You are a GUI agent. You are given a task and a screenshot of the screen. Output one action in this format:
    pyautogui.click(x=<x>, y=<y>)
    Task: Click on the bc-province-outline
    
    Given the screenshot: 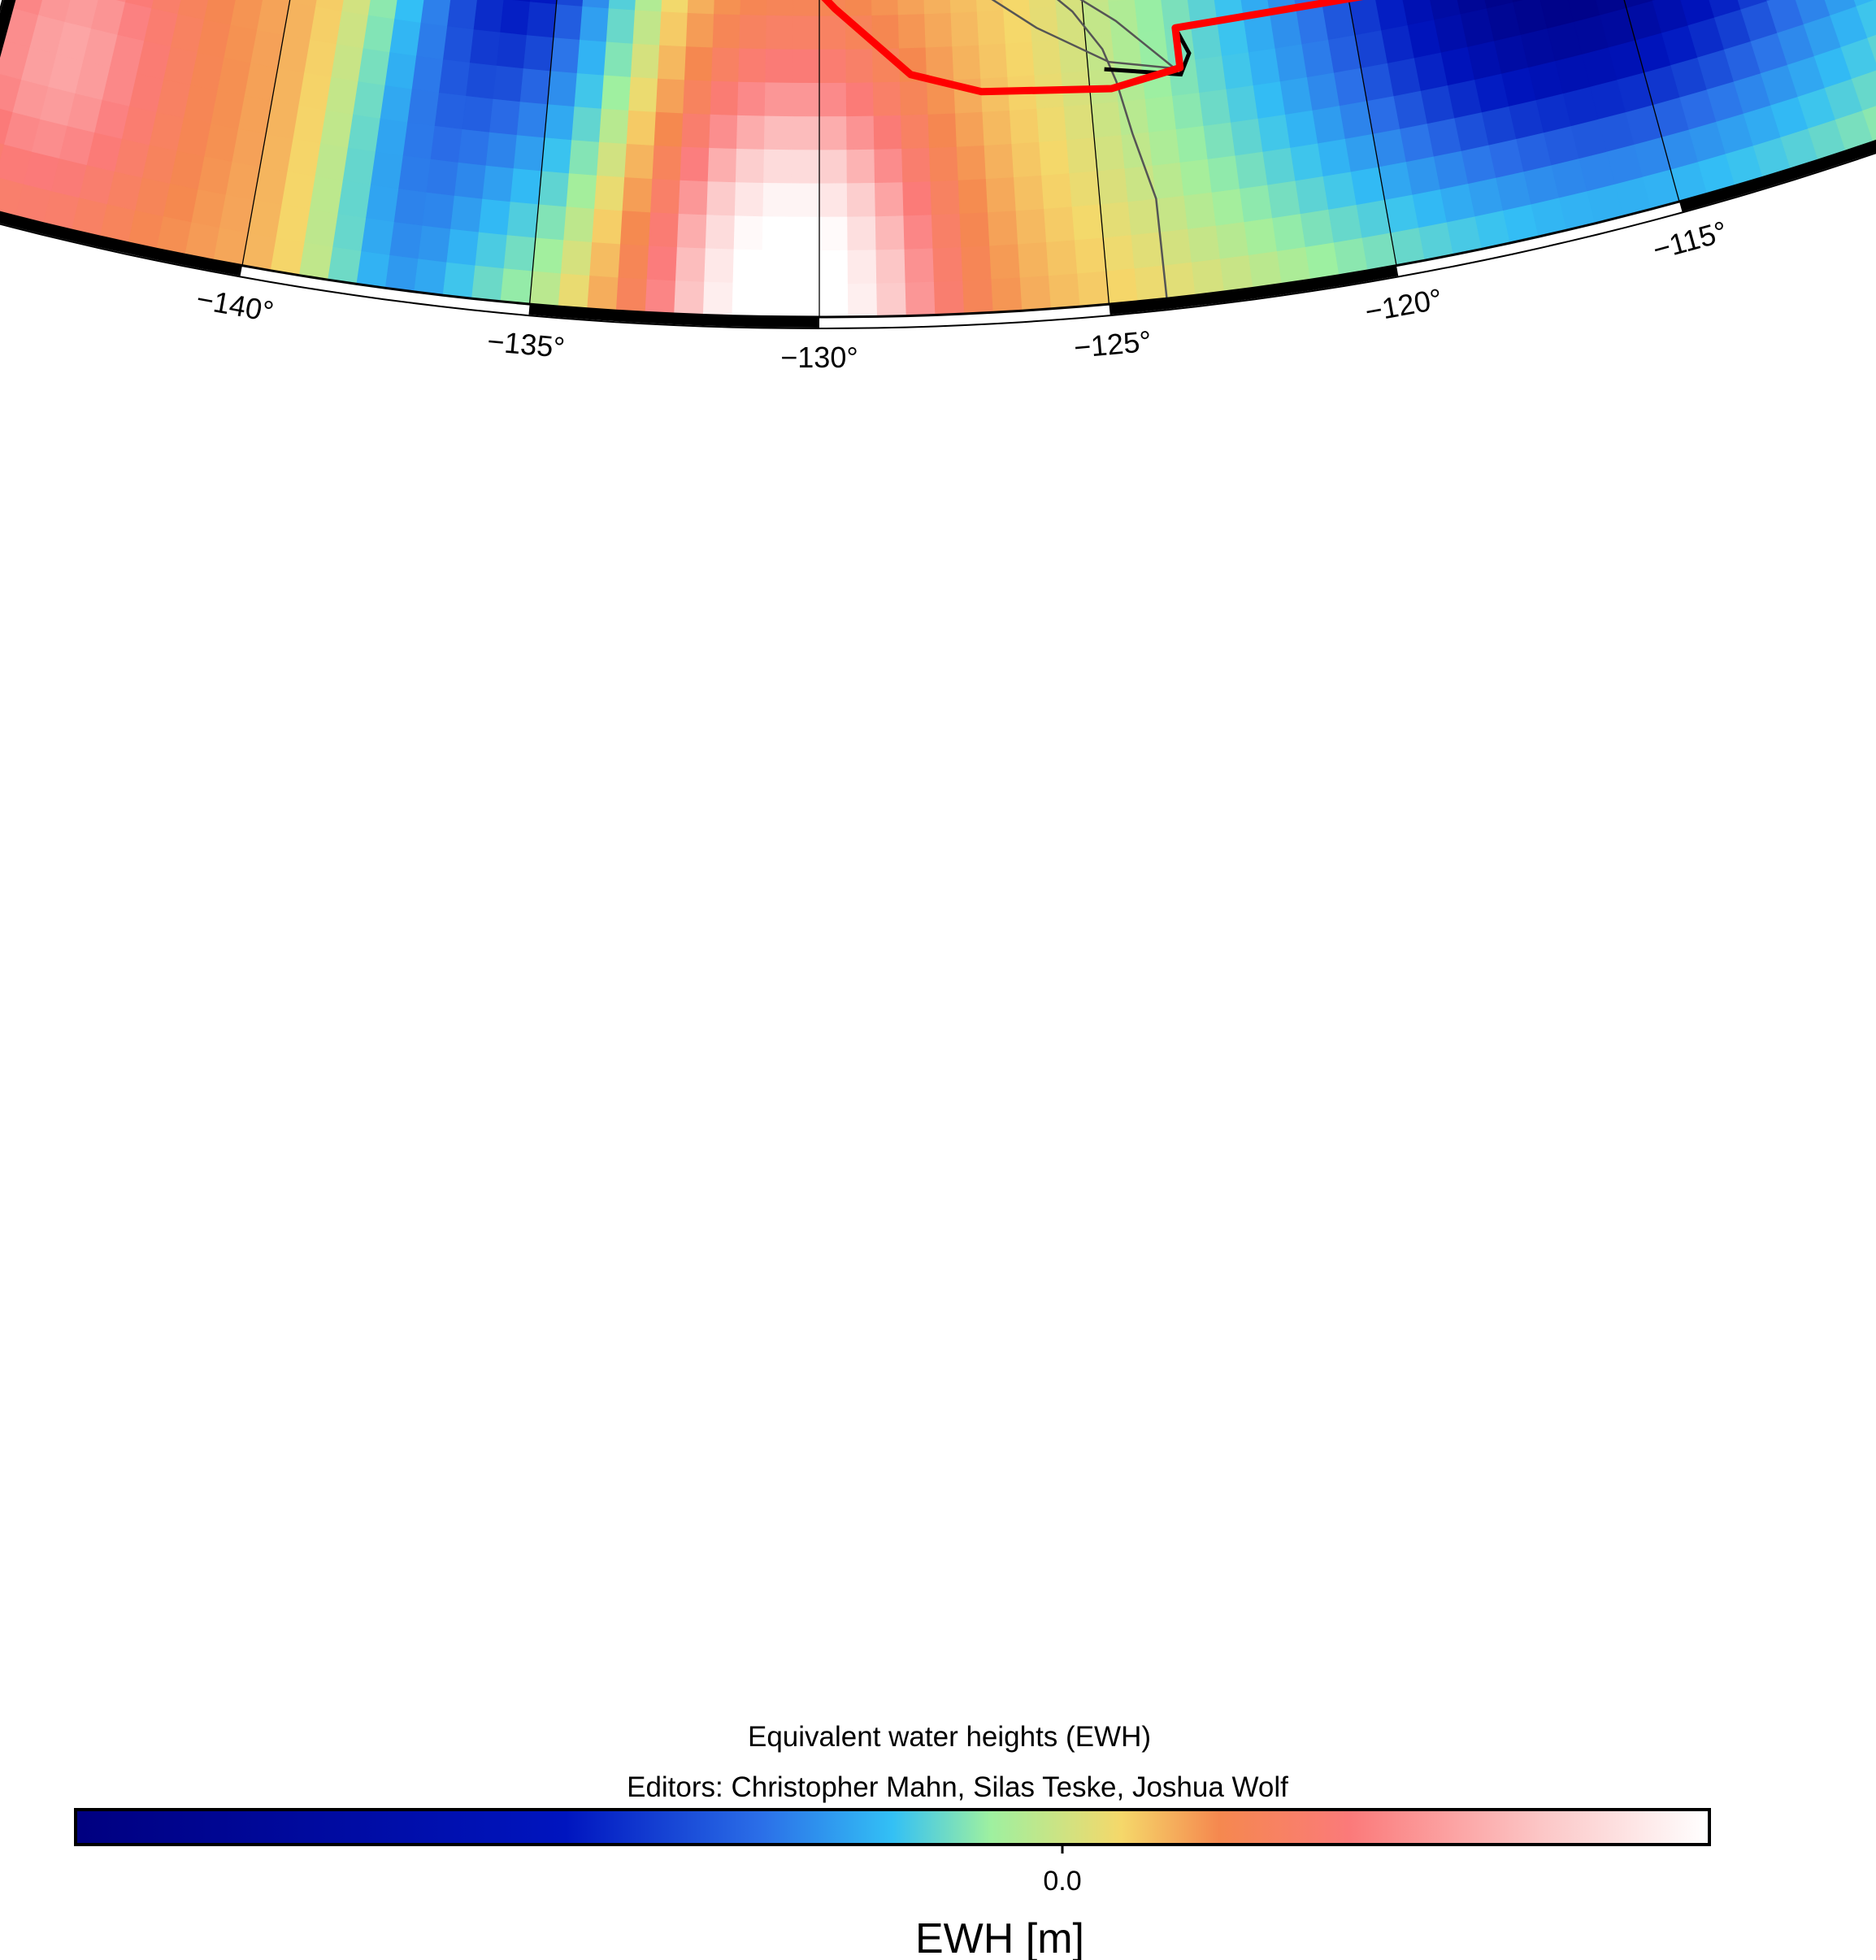 What is the action you would take?
    pyautogui.click(x=1092, y=48)
    